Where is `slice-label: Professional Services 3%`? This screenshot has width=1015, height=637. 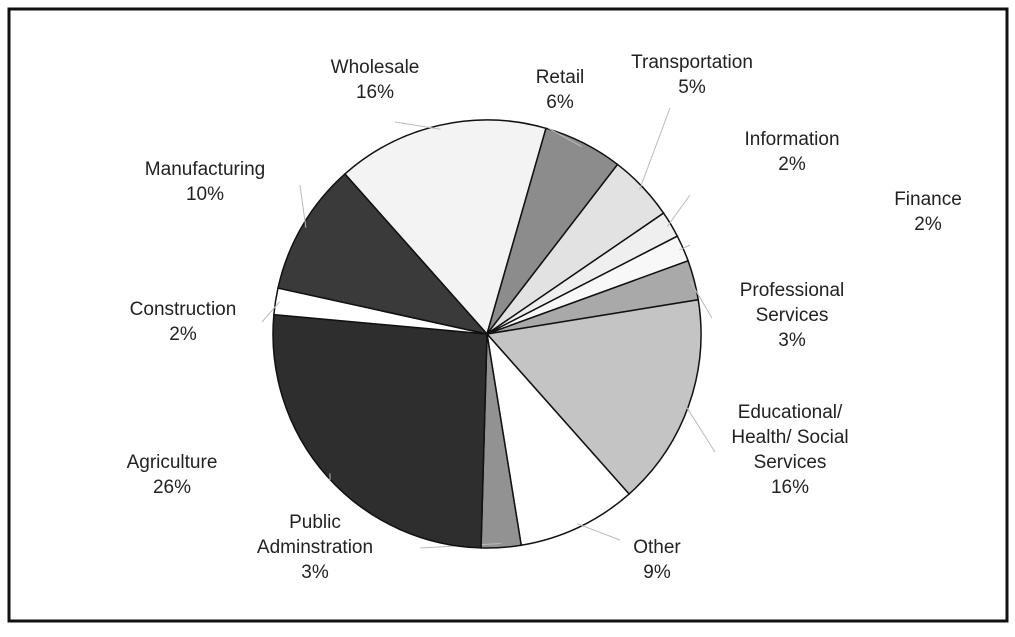 slice-label: Professional Services 3% is located at coordinates (792, 315).